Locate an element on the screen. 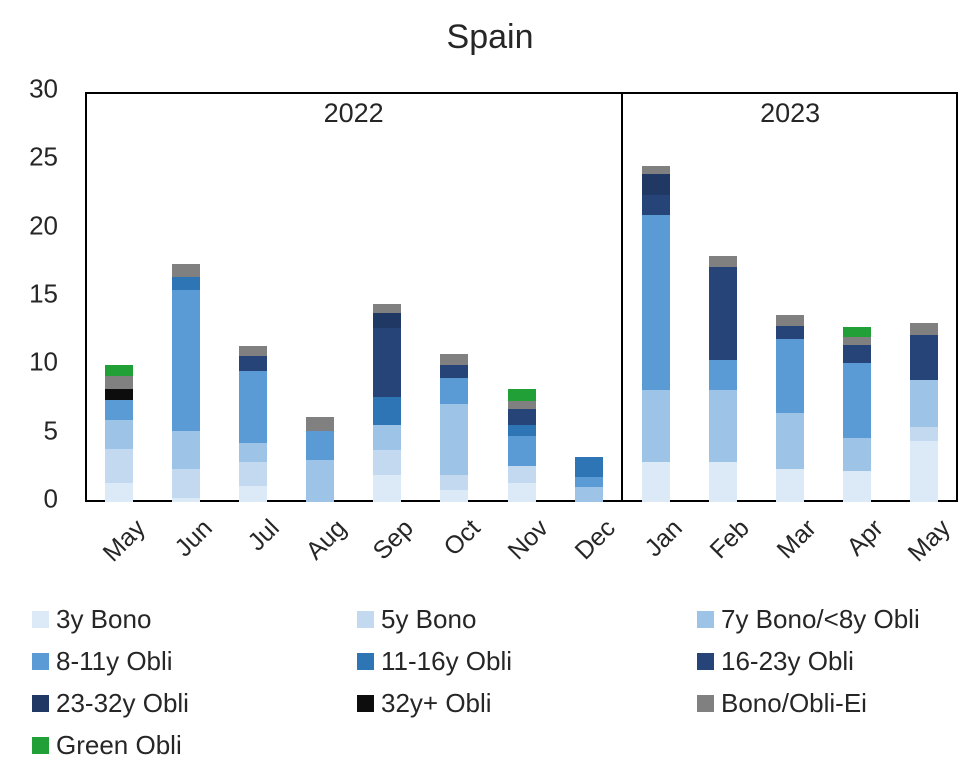 The width and height of the screenshot is (980, 771). stacked-bar-jan-2023 is located at coordinates (655, 297).